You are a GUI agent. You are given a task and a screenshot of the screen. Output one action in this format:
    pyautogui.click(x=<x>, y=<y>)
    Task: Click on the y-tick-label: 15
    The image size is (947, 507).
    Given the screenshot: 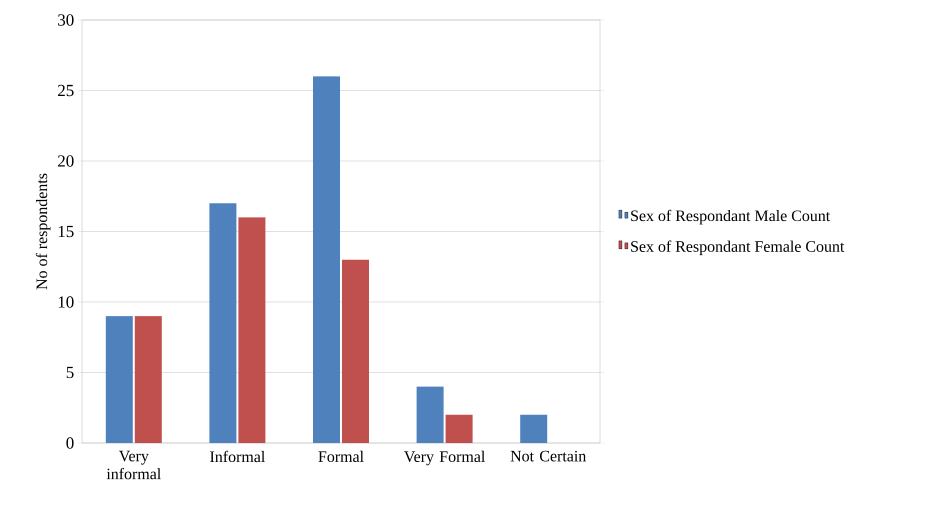 What is the action you would take?
    pyautogui.click(x=66, y=232)
    